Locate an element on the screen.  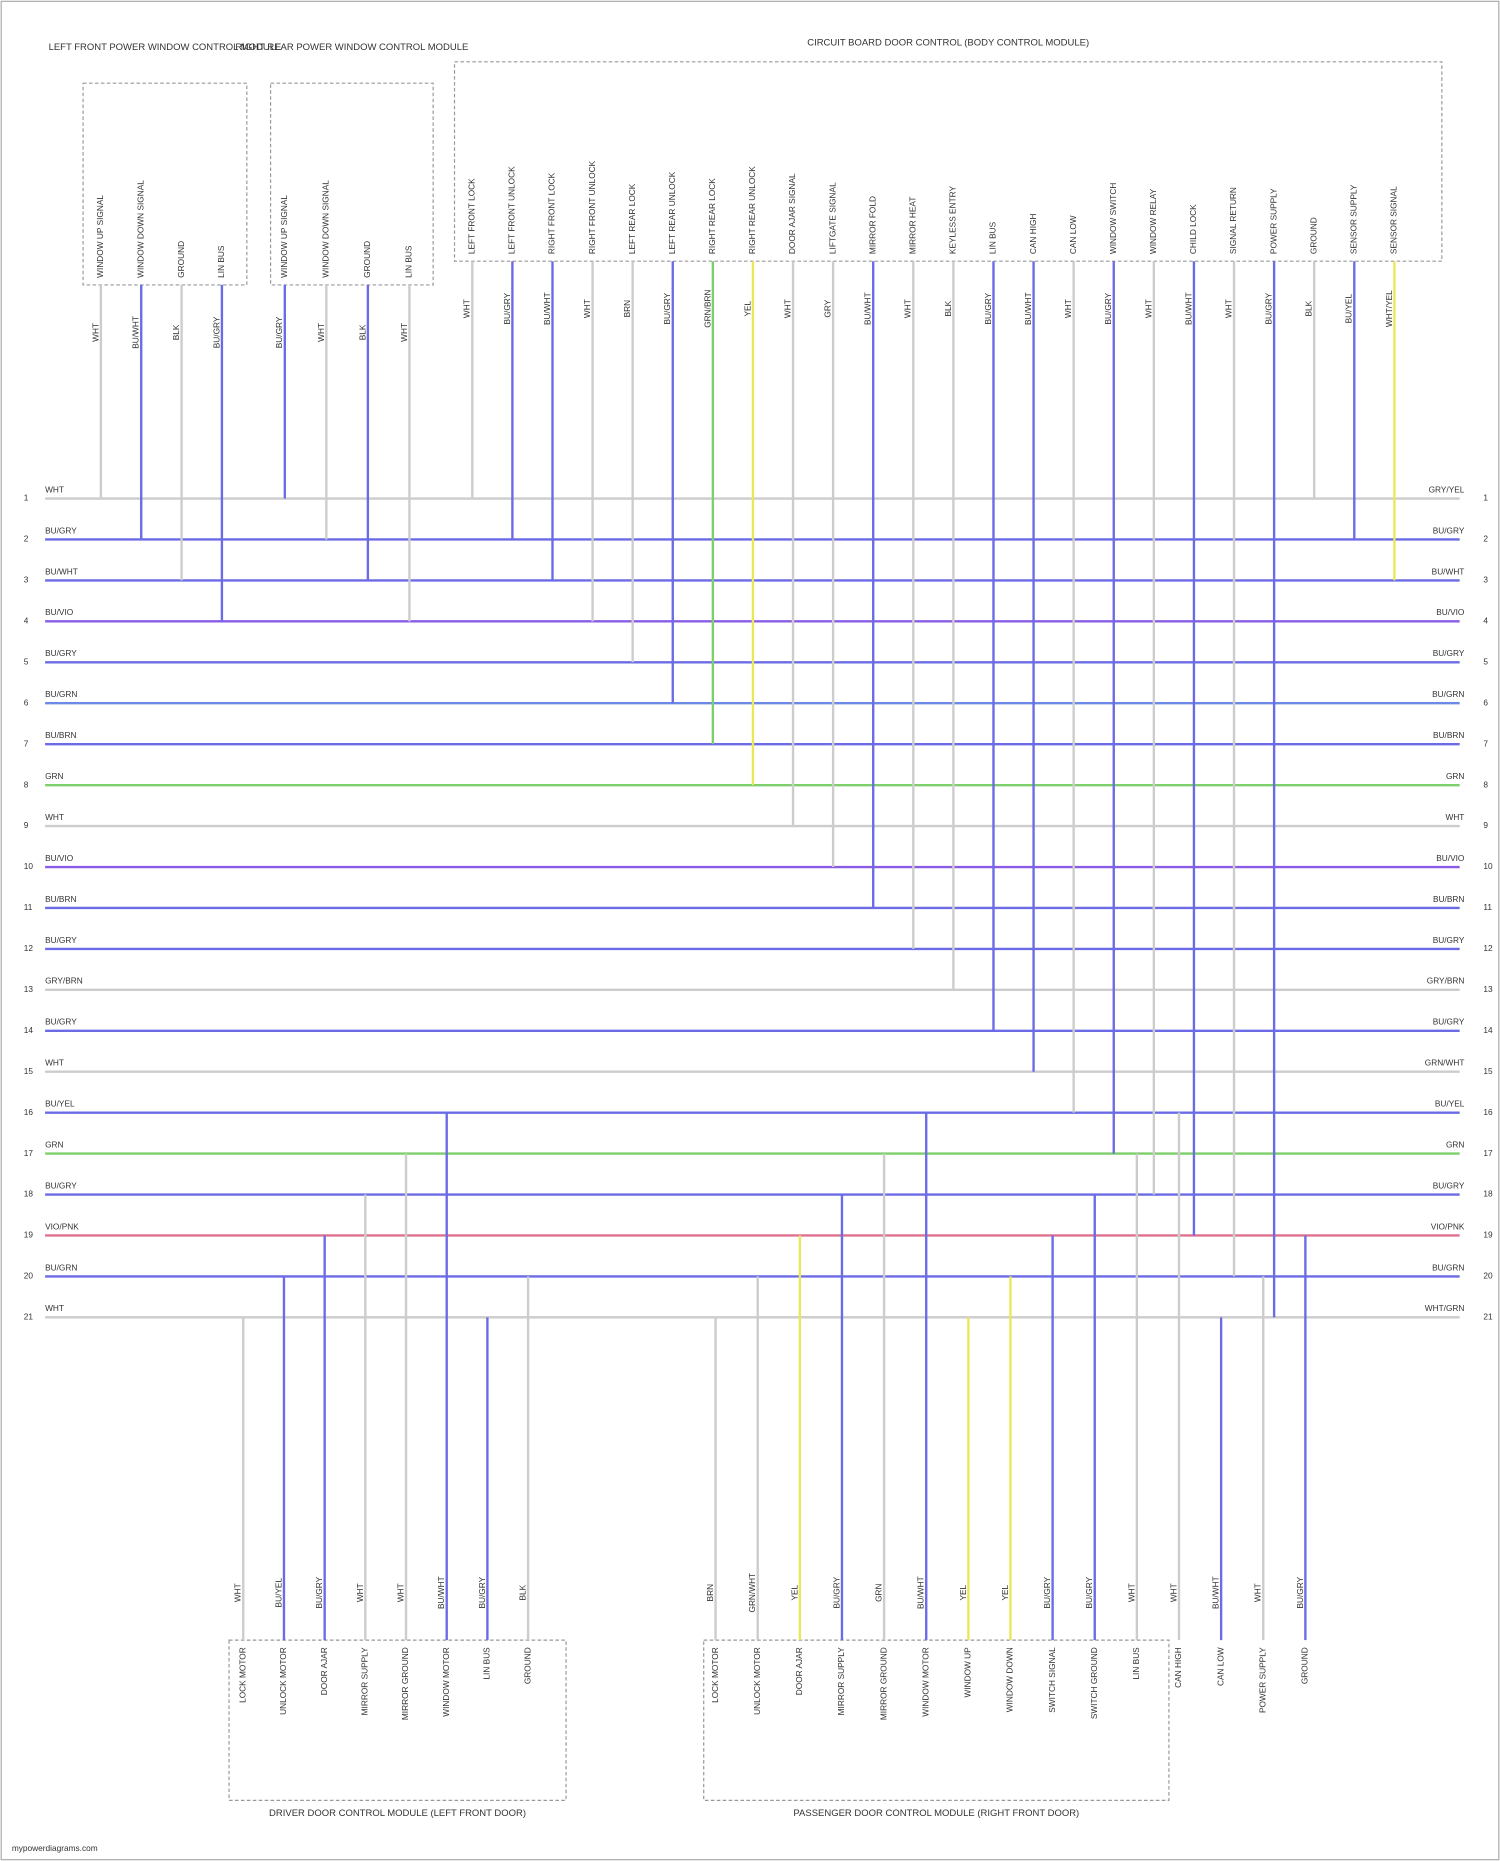
pin-name: MIRROR HEAT is located at coordinates (912, 225).